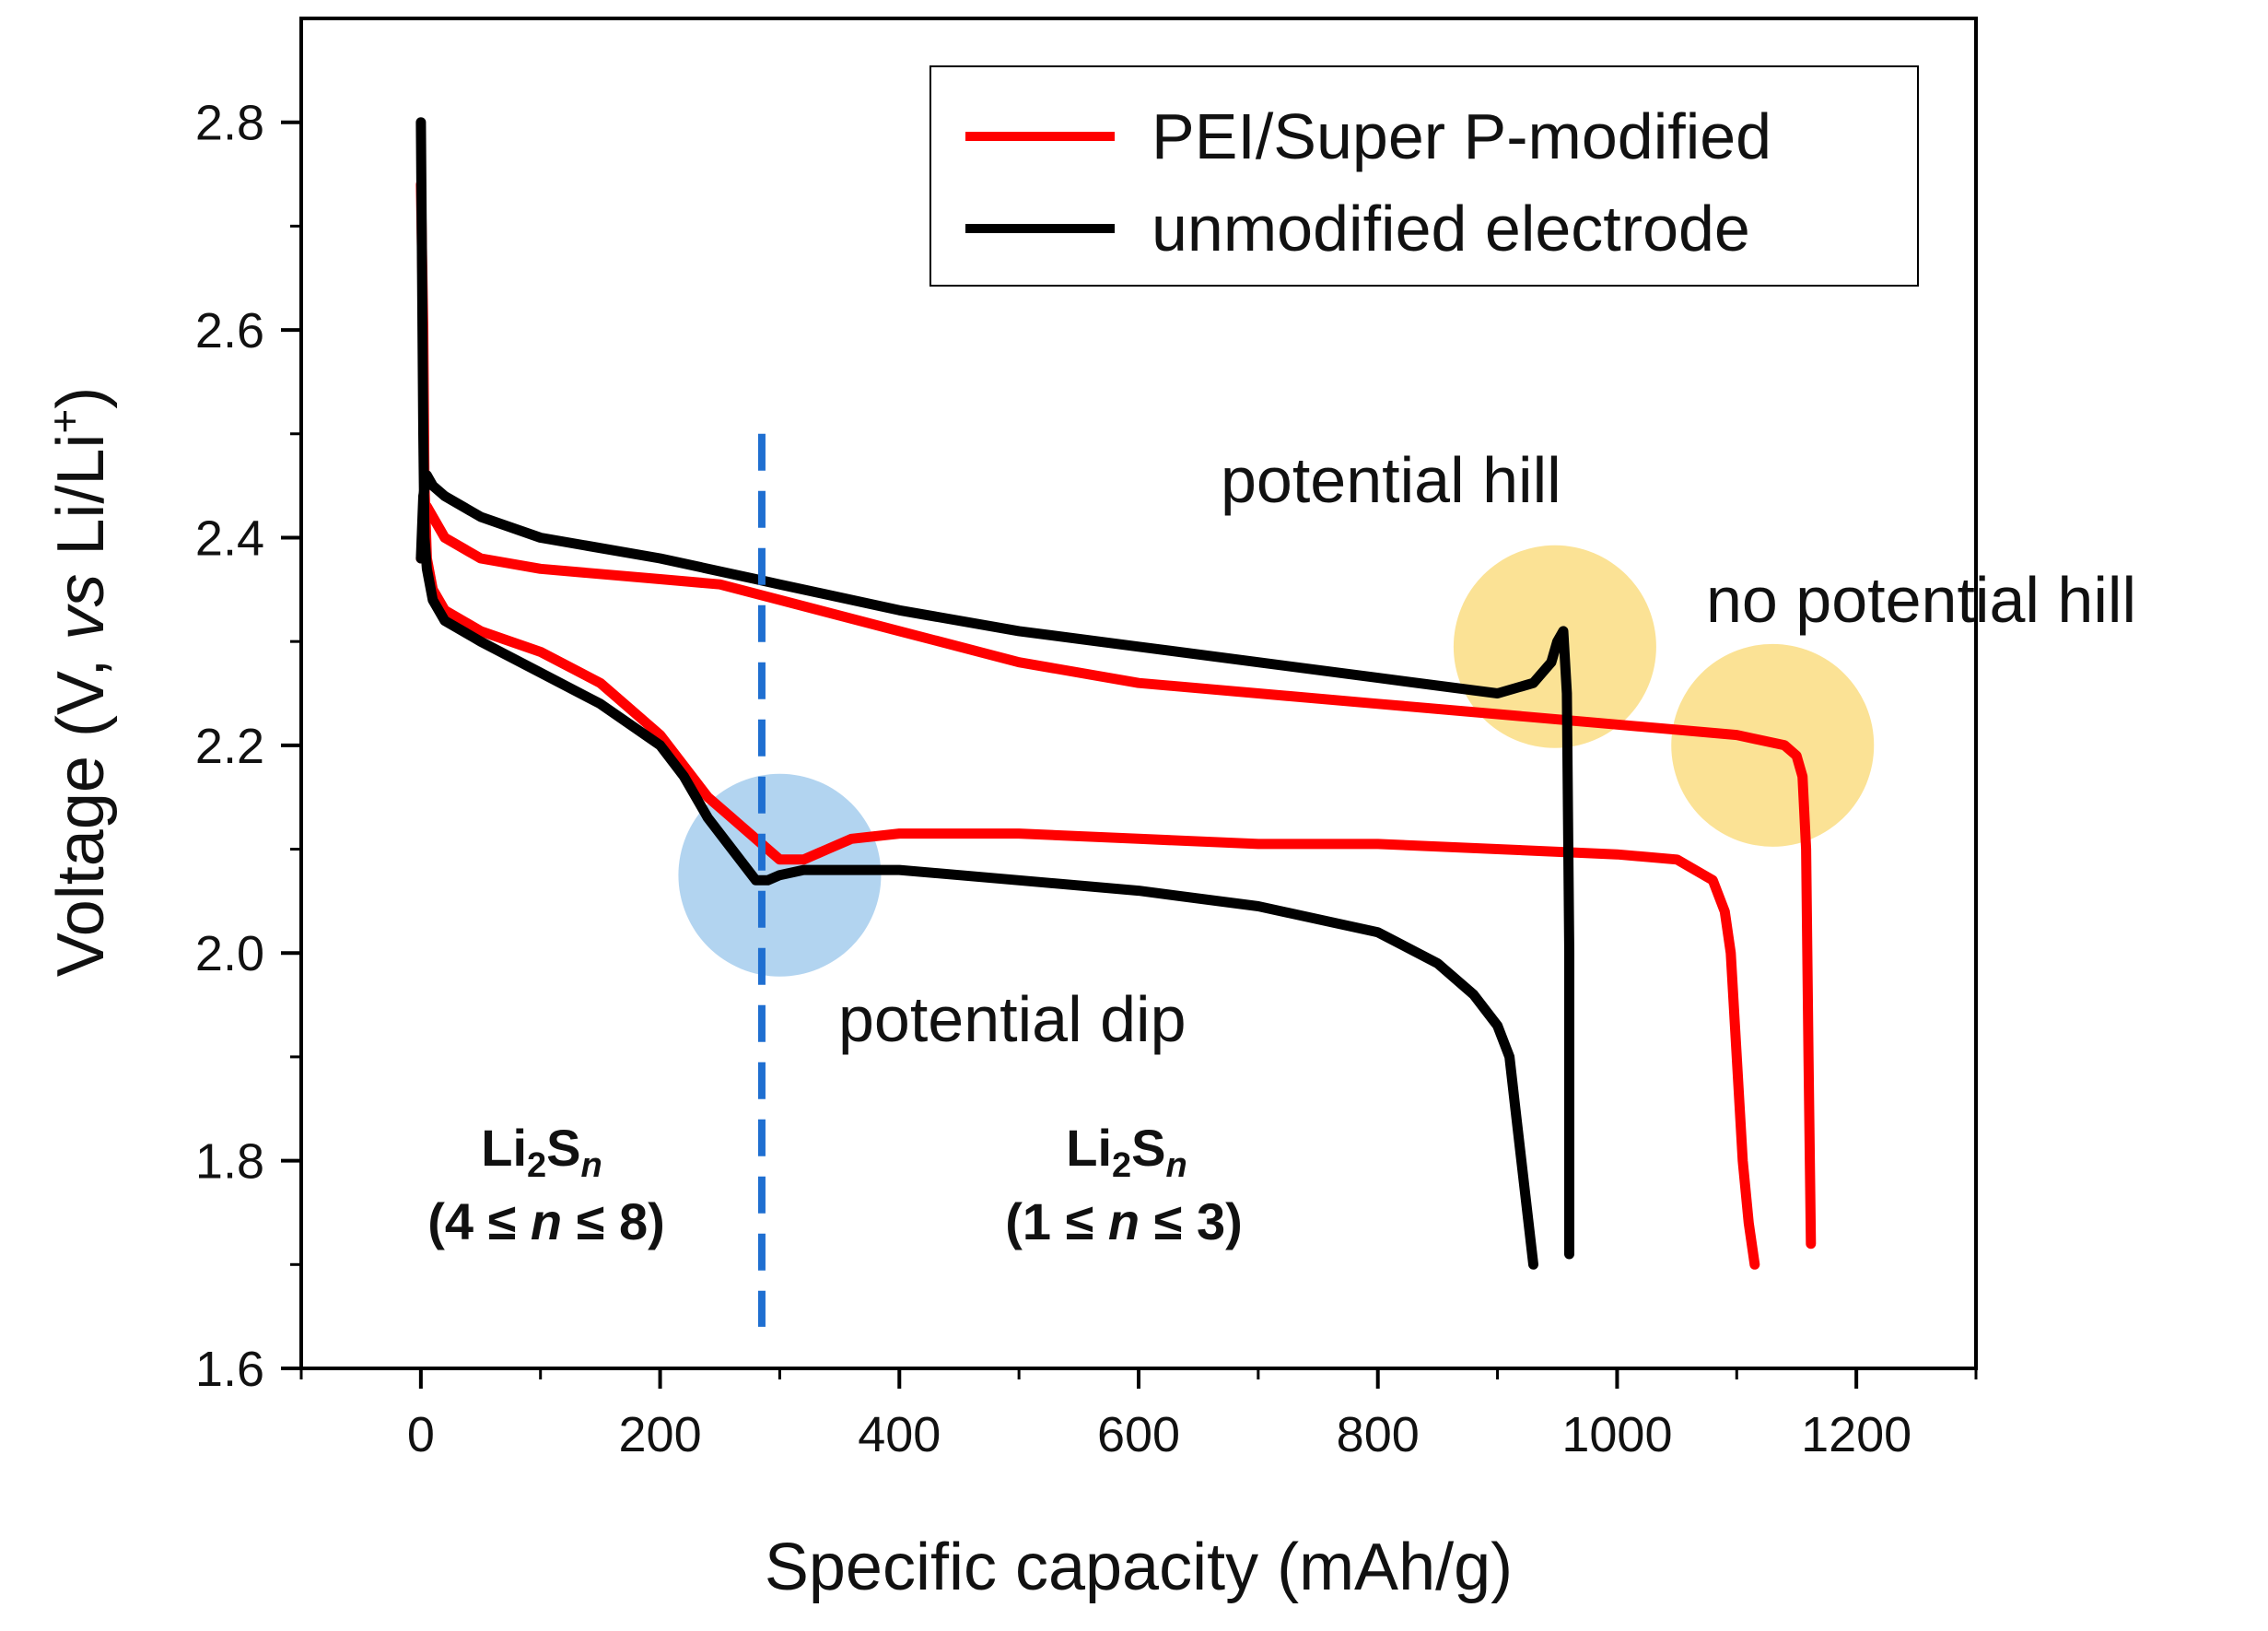 The width and height of the screenshot is (2268, 1631). Describe the element at coordinates (1391, 480) in the screenshot. I see `annotation-potential-hill: potential hill` at that location.